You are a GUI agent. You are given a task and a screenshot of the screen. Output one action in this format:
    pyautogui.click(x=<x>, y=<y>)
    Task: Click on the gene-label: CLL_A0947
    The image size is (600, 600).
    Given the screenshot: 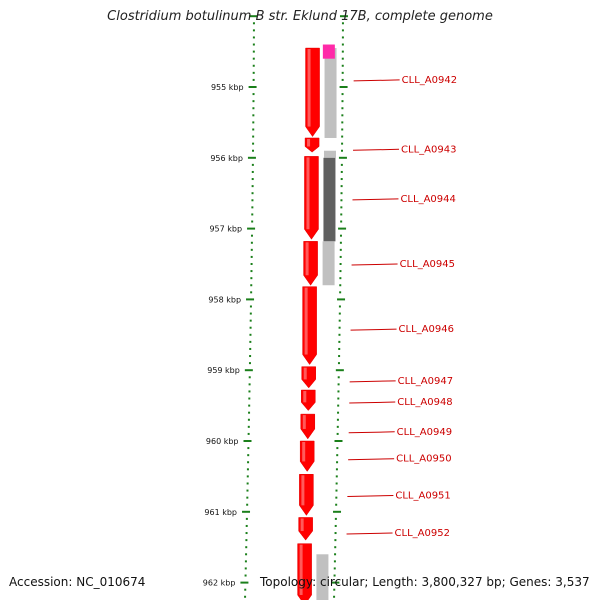 What is the action you would take?
    pyautogui.click(x=425, y=381)
    